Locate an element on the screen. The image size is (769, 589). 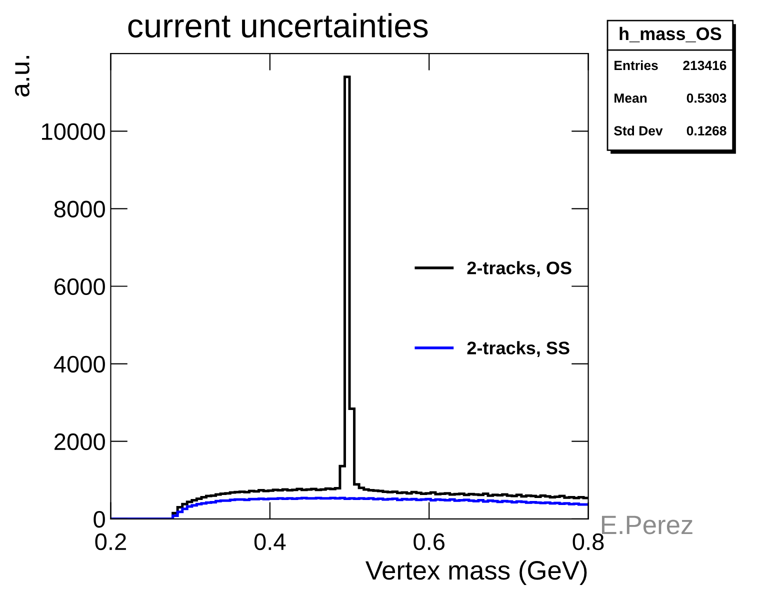
y-tick-label: 2000 is located at coordinates (79, 441).